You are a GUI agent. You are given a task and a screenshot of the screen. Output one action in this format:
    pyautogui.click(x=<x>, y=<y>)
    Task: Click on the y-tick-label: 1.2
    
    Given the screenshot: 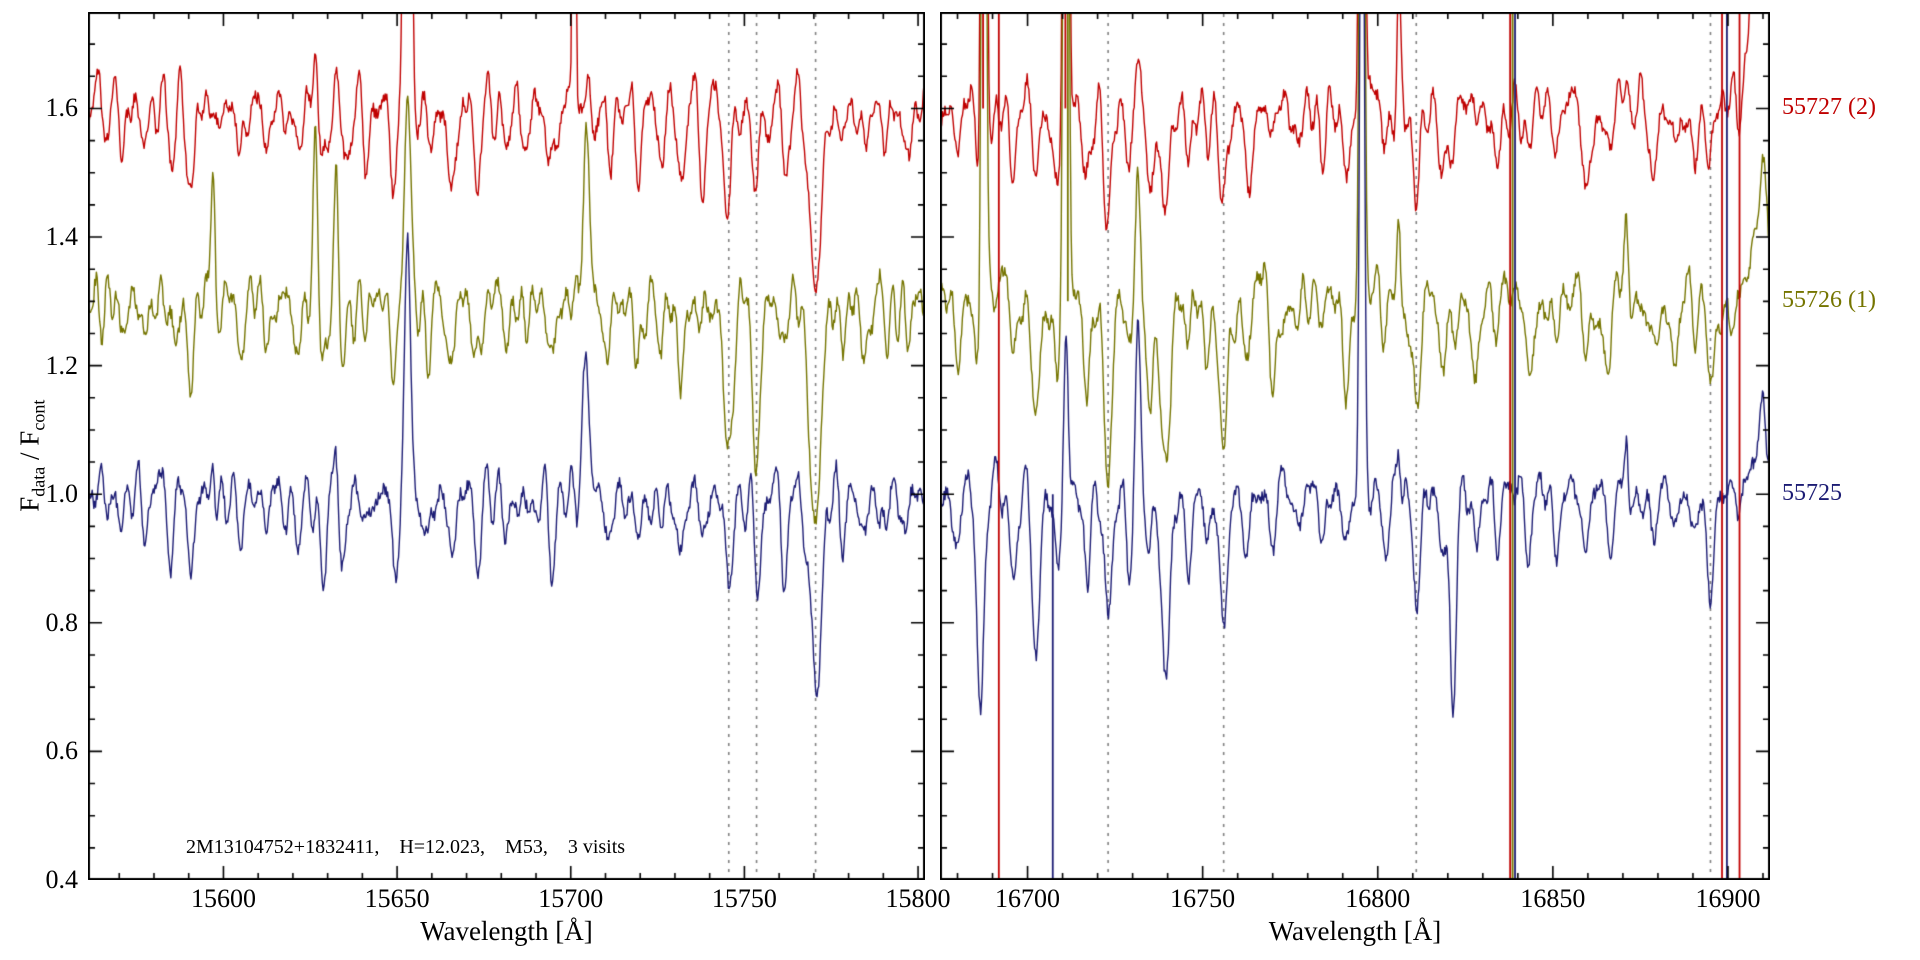 What is the action you would take?
    pyautogui.click(x=62, y=365)
    